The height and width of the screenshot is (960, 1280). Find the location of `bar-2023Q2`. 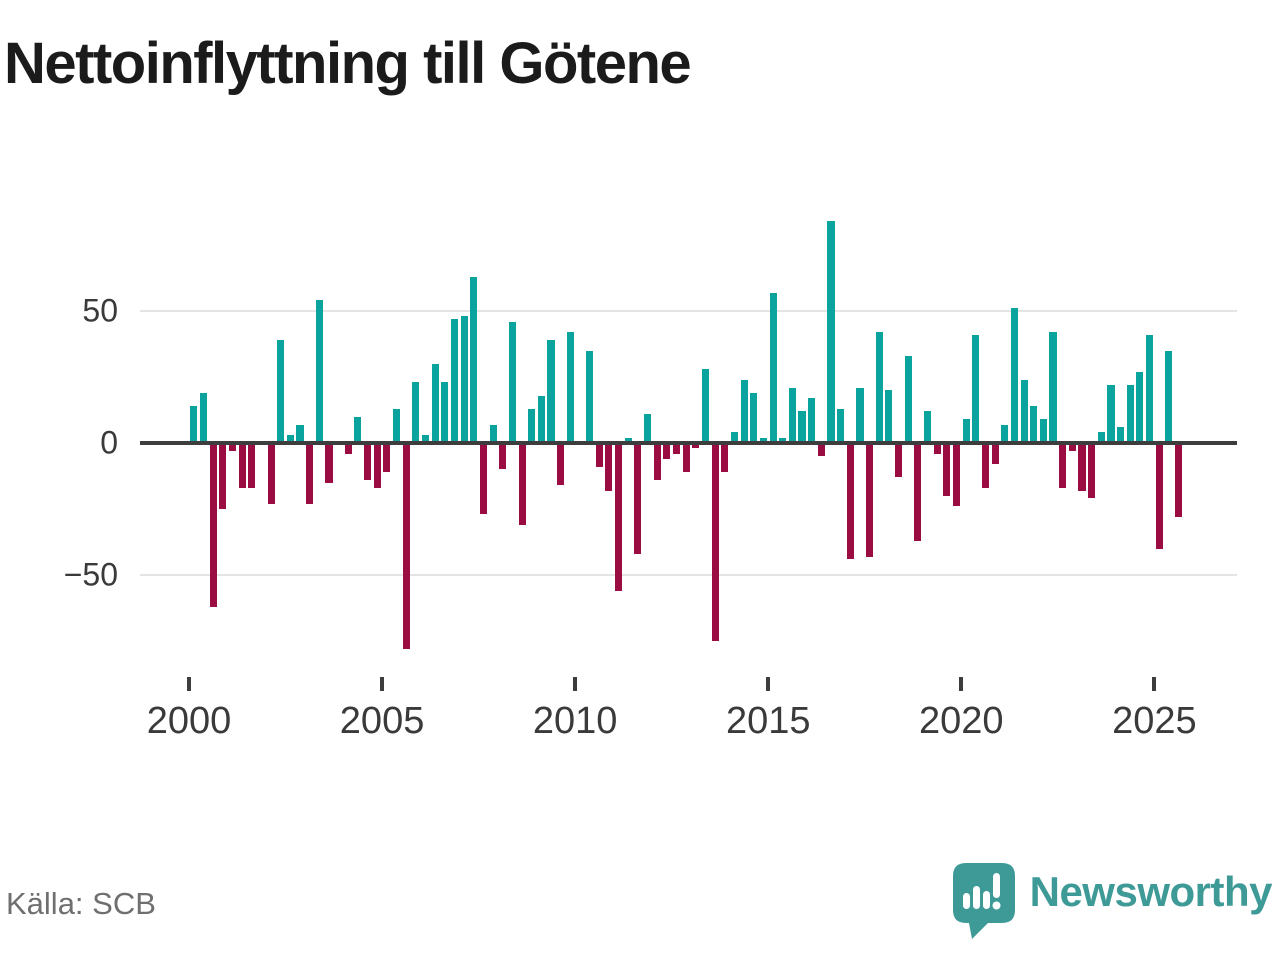

bar-2023Q2 is located at coordinates (1092, 471).